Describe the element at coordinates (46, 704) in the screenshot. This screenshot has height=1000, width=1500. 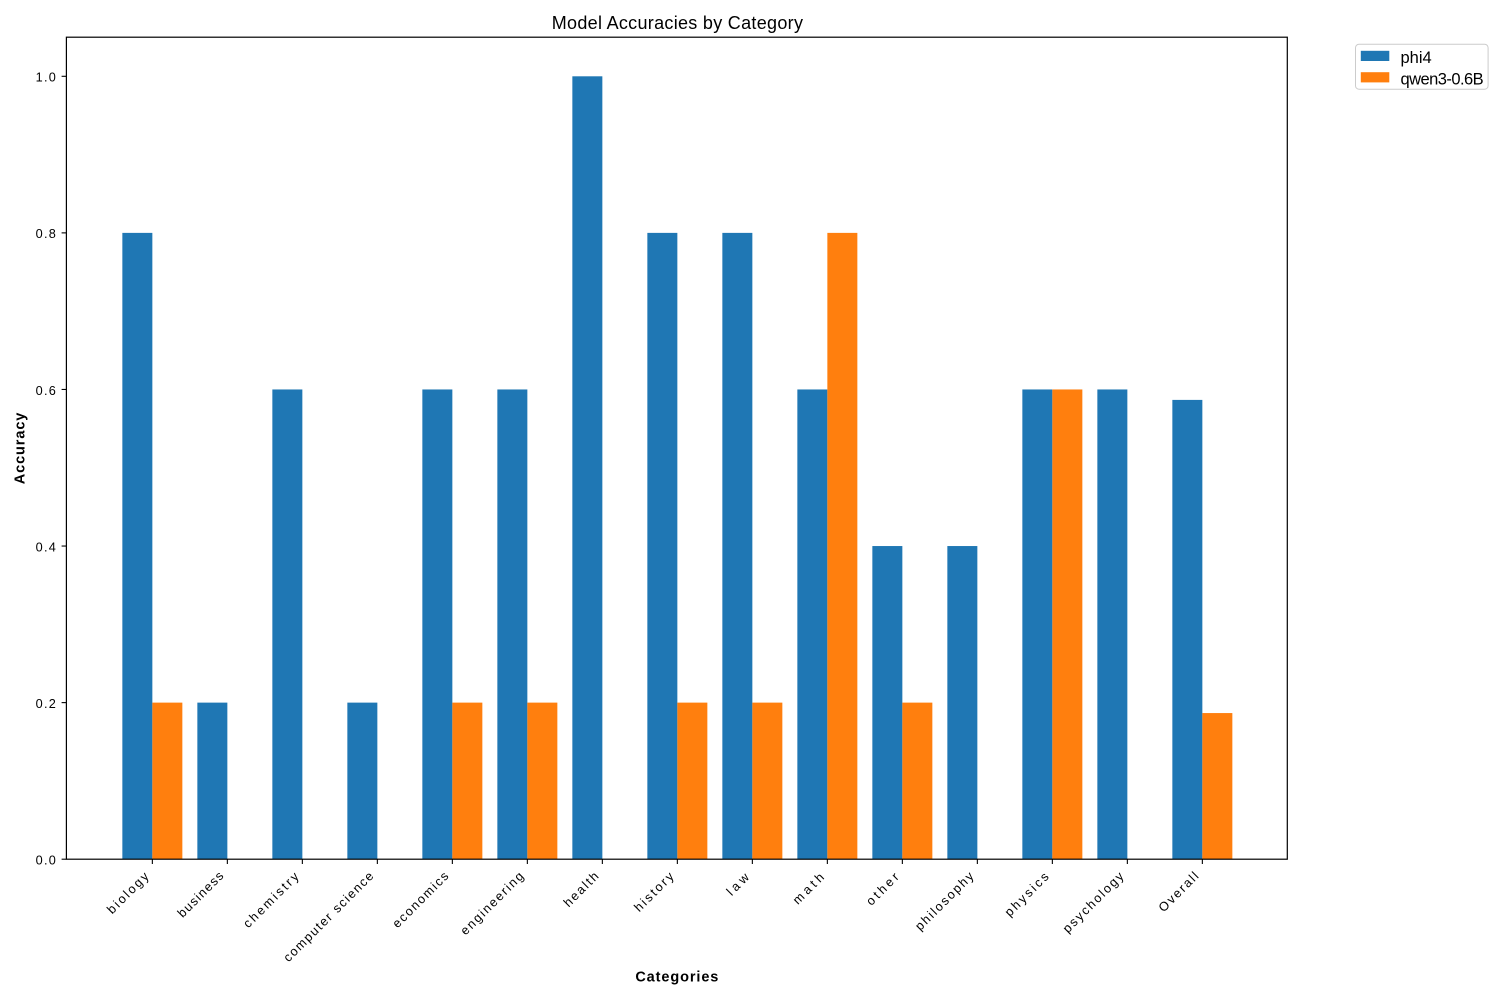
I see `svg-text: 0.2` at that location.